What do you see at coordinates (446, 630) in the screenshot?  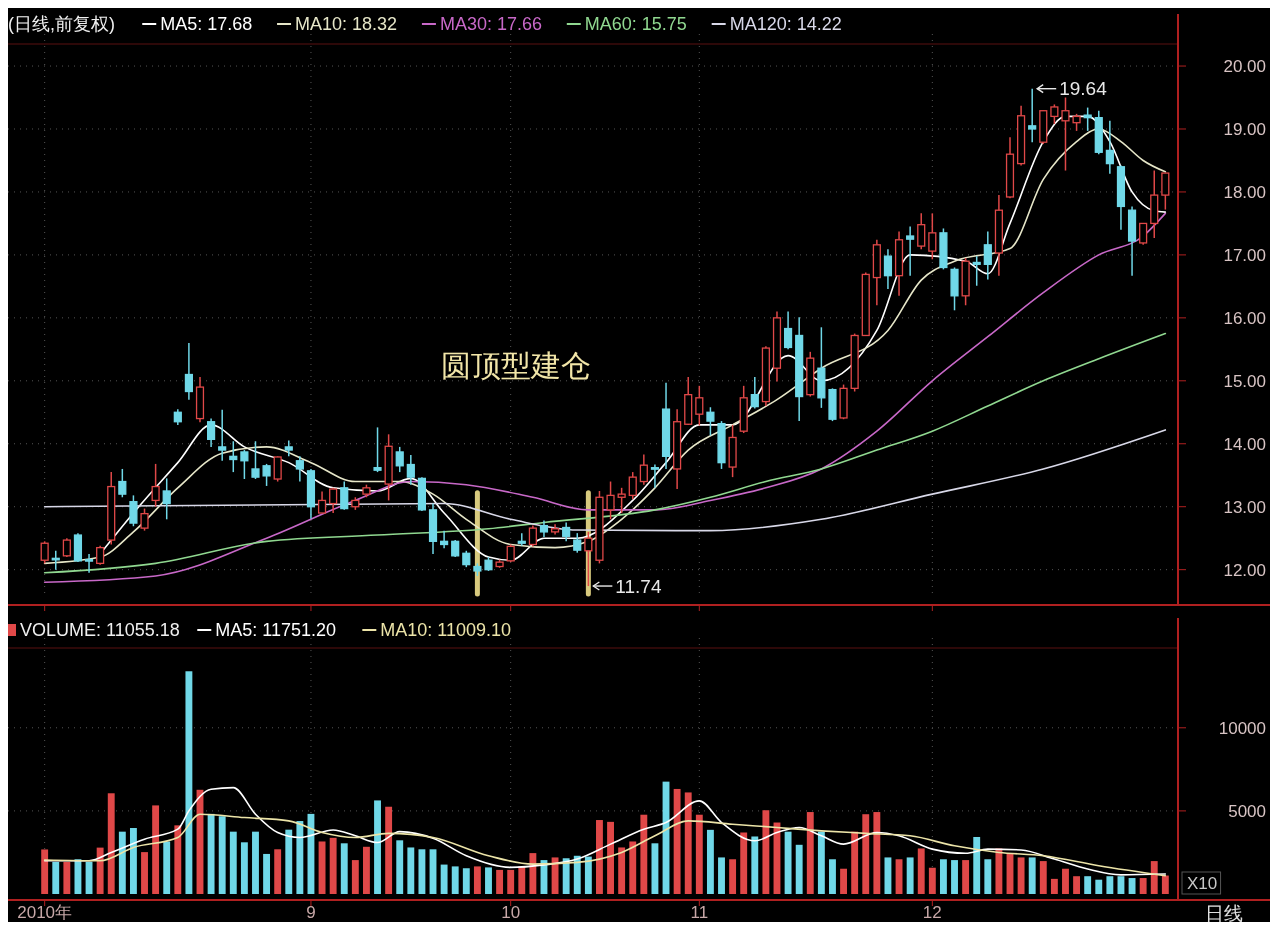 I see `legend-label: MA10: 11009.10` at bounding box center [446, 630].